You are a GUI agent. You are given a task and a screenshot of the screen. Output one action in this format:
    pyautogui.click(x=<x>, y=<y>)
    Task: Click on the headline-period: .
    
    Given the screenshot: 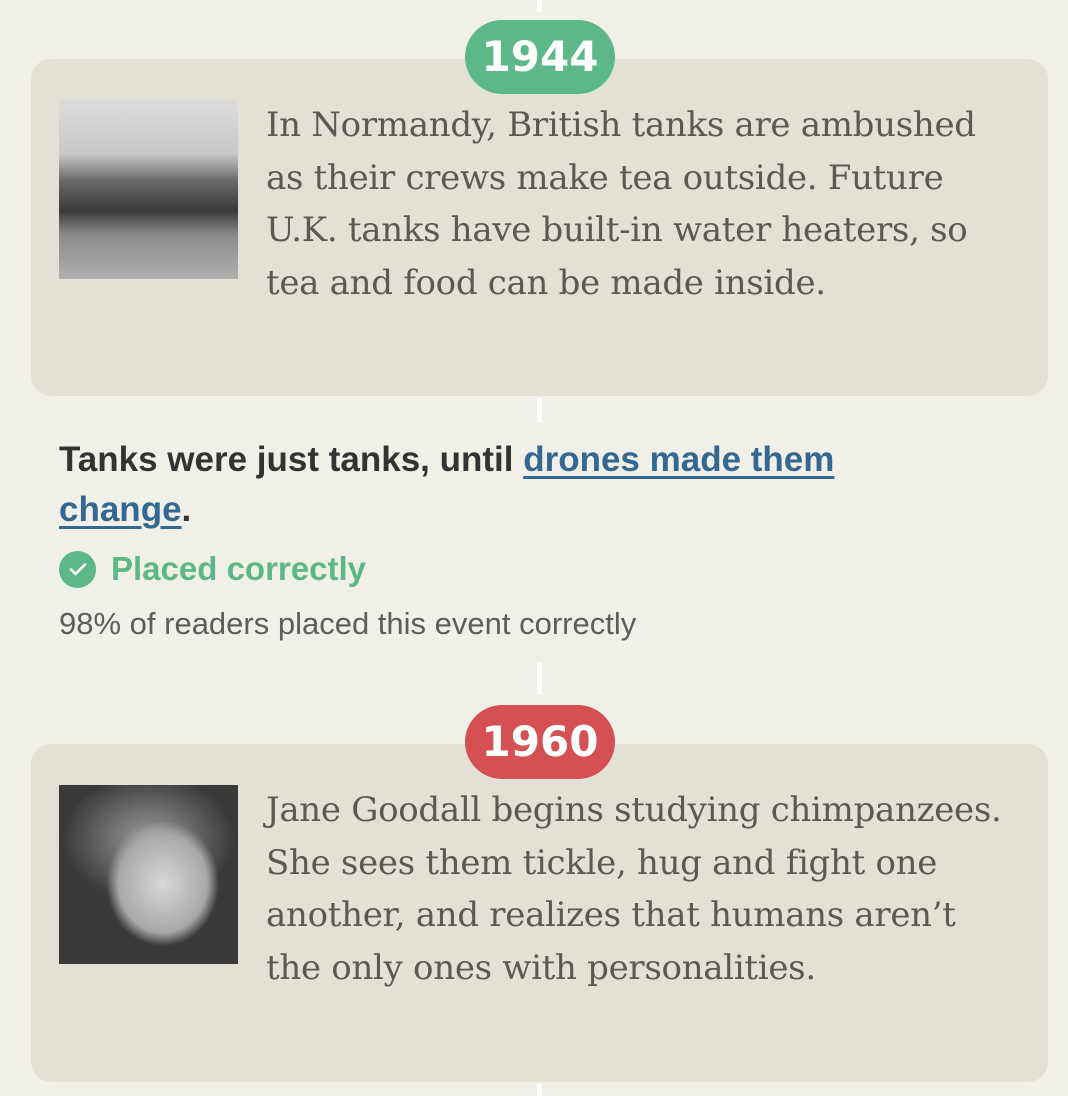 What is the action you would take?
    pyautogui.click(x=186, y=509)
    